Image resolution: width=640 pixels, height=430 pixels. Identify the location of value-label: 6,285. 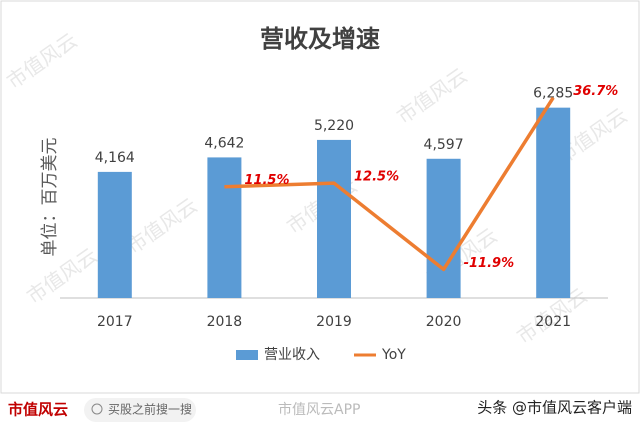
(553, 94).